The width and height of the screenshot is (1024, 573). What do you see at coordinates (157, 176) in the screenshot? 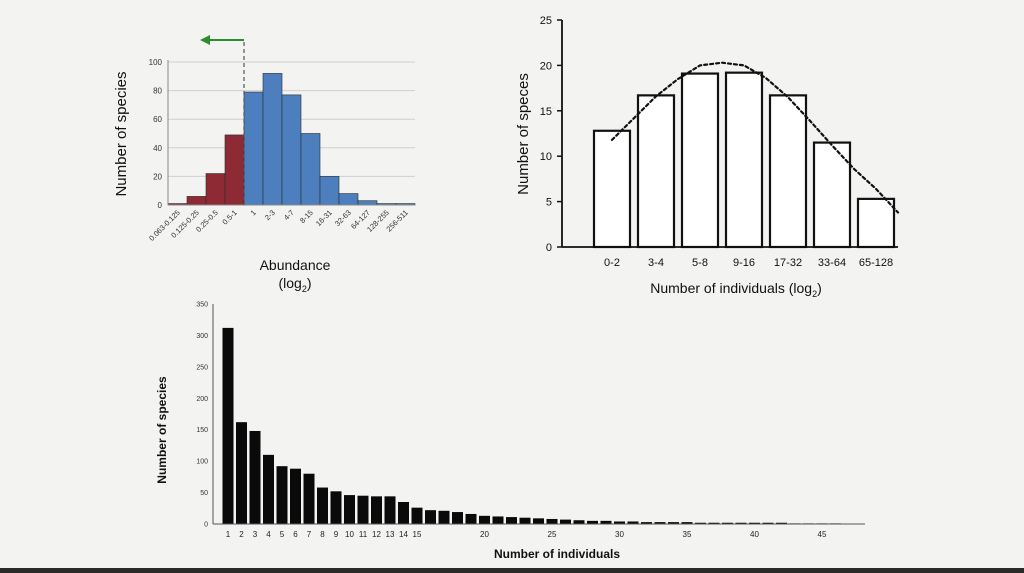
I see `chart1-y-tick-label: 20` at bounding box center [157, 176].